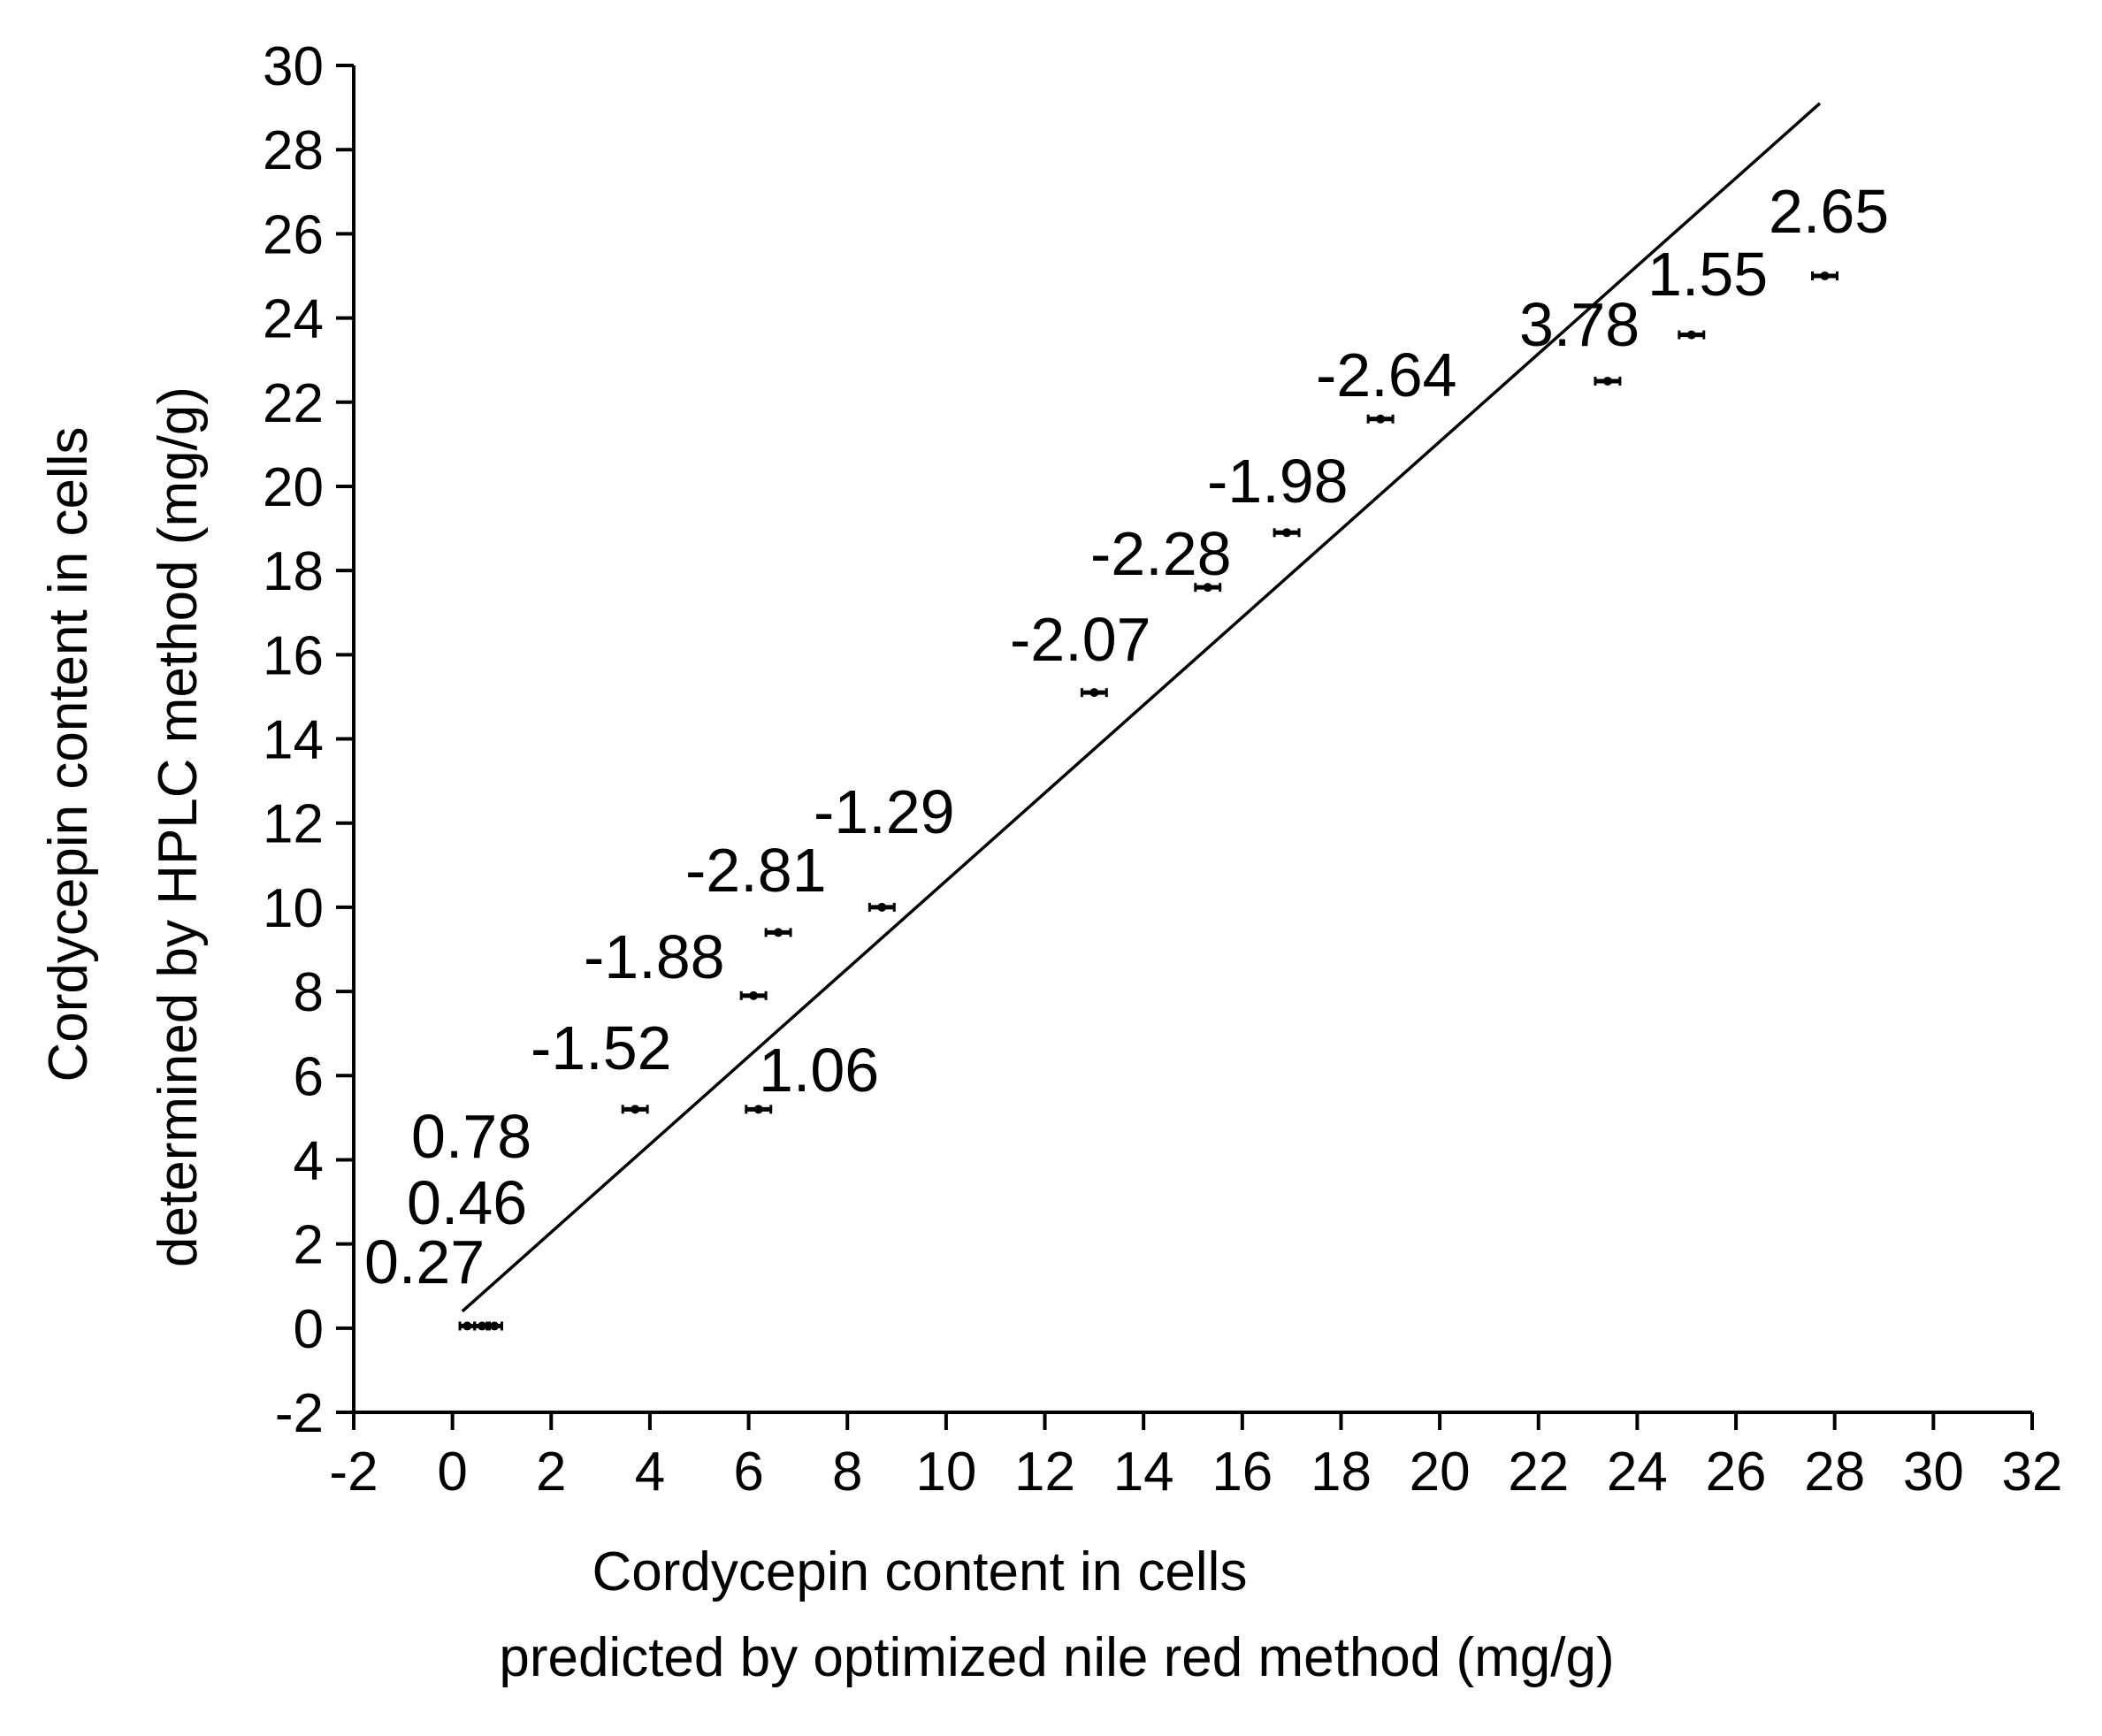 This screenshot has height=1736, width=2102. I want to click on y-tick-label: 24, so click(293, 319).